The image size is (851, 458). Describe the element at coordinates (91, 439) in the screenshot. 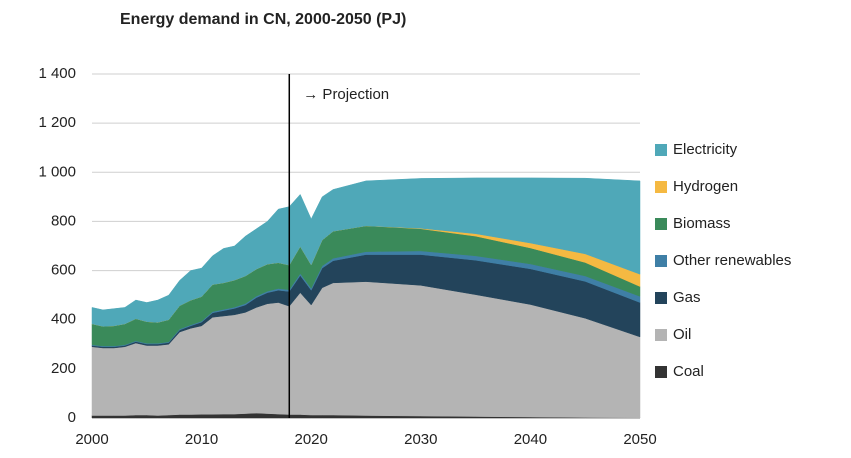

I see `x-tick-label: 2000` at that location.